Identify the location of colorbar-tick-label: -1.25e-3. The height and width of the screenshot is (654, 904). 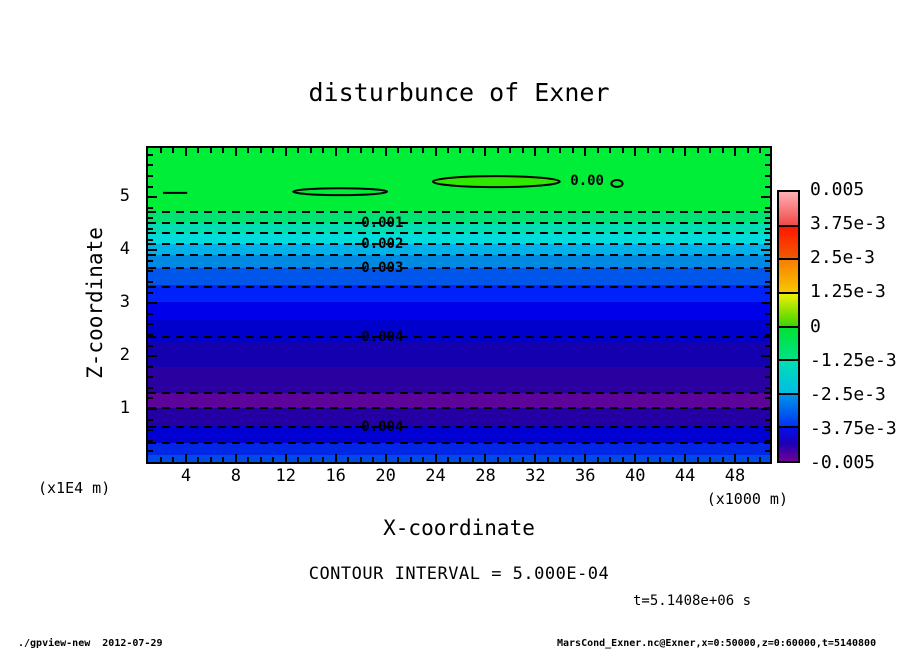
(853, 360).